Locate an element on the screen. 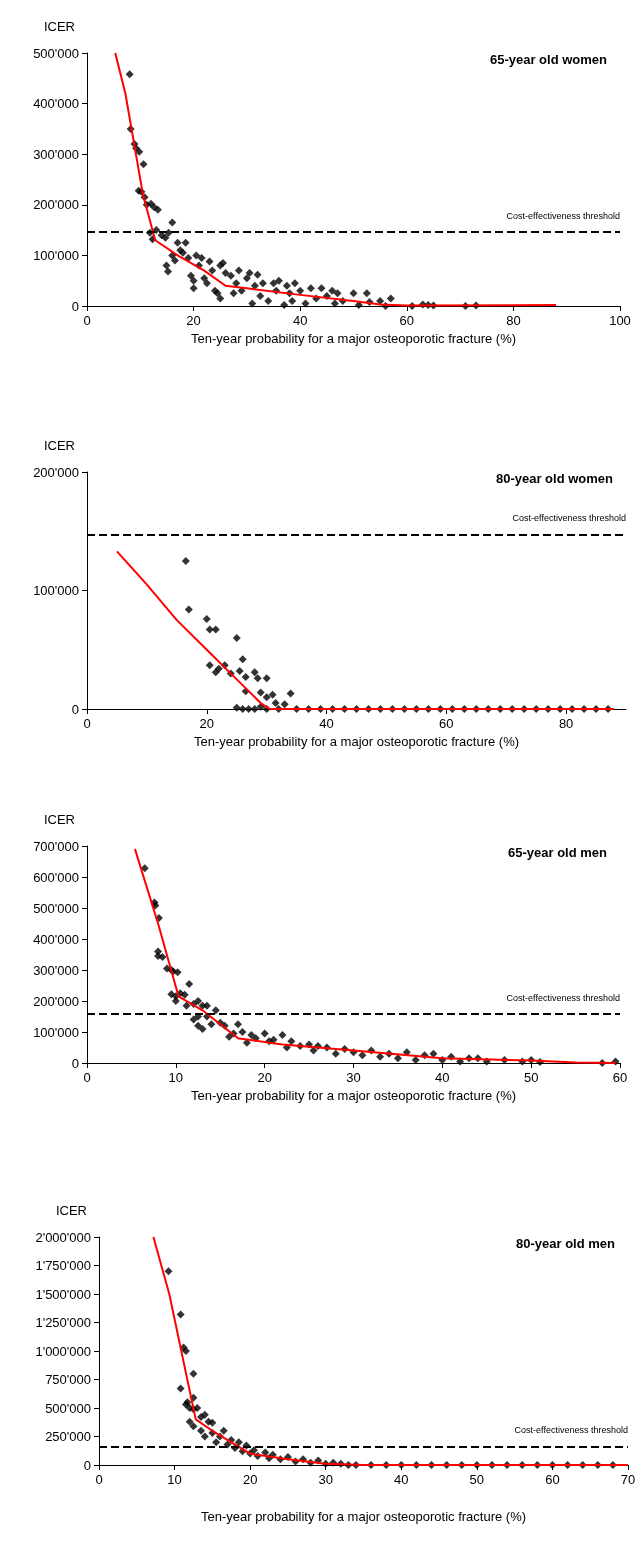 The width and height of the screenshot is (641, 1568). chart-title: 80-year old women is located at coordinates (554, 478).